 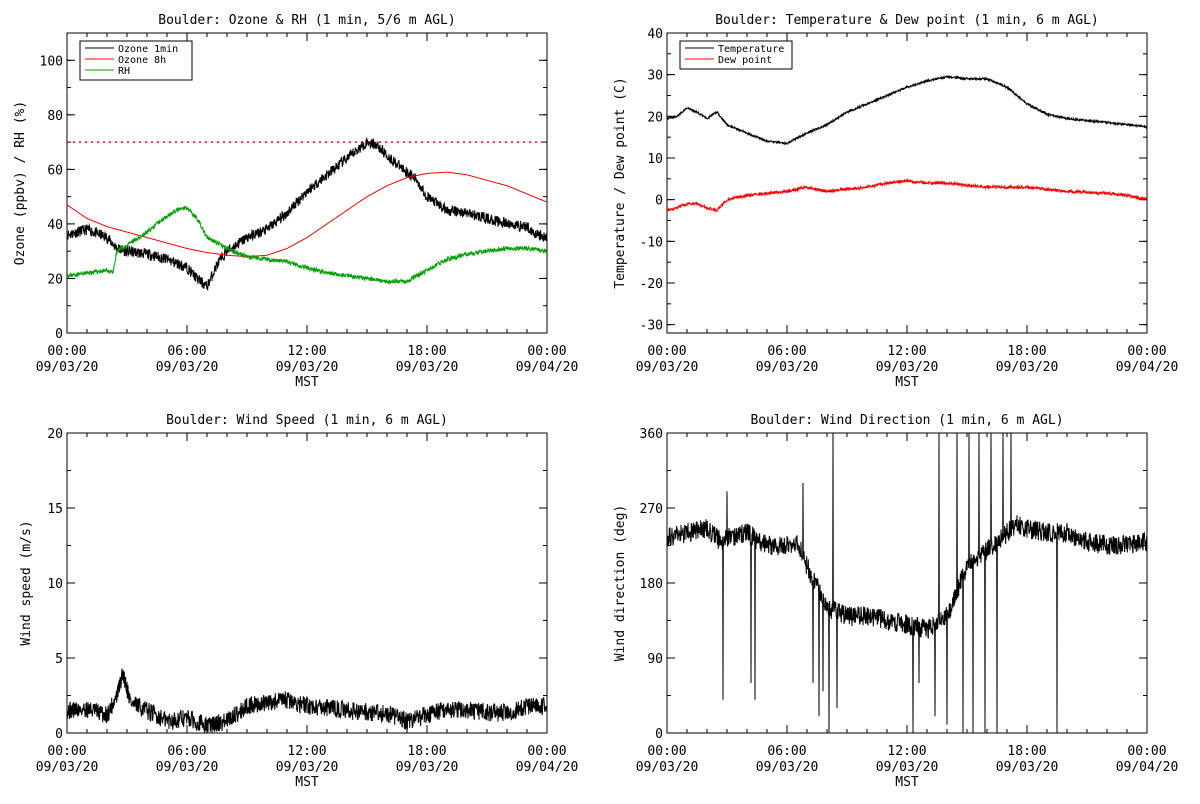 I want to click on y-axis-label: Wind direction (deg), so click(x=620, y=583).